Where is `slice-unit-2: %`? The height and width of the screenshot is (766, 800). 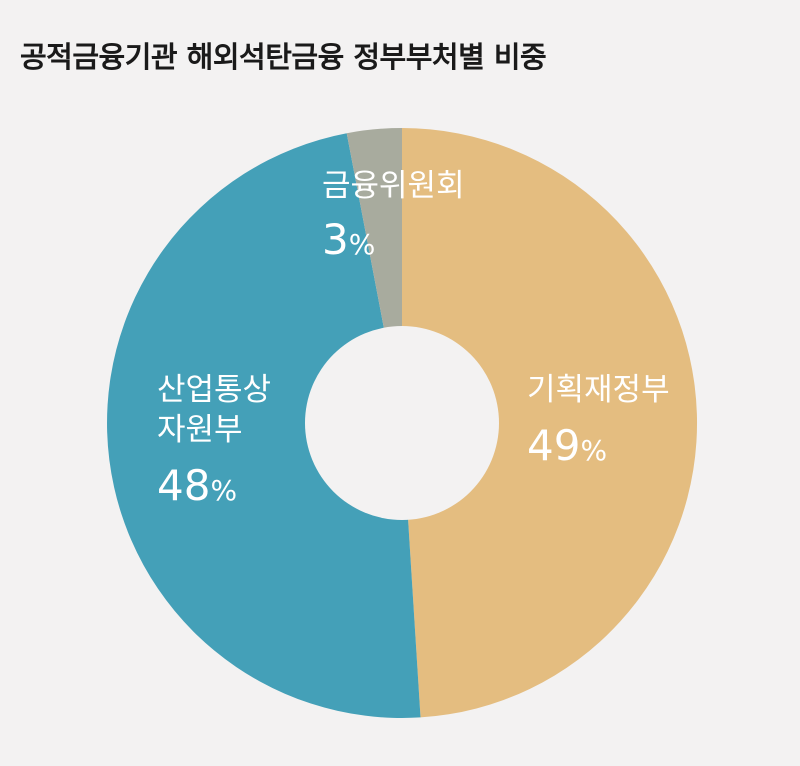 slice-unit-2: % is located at coordinates (223, 490).